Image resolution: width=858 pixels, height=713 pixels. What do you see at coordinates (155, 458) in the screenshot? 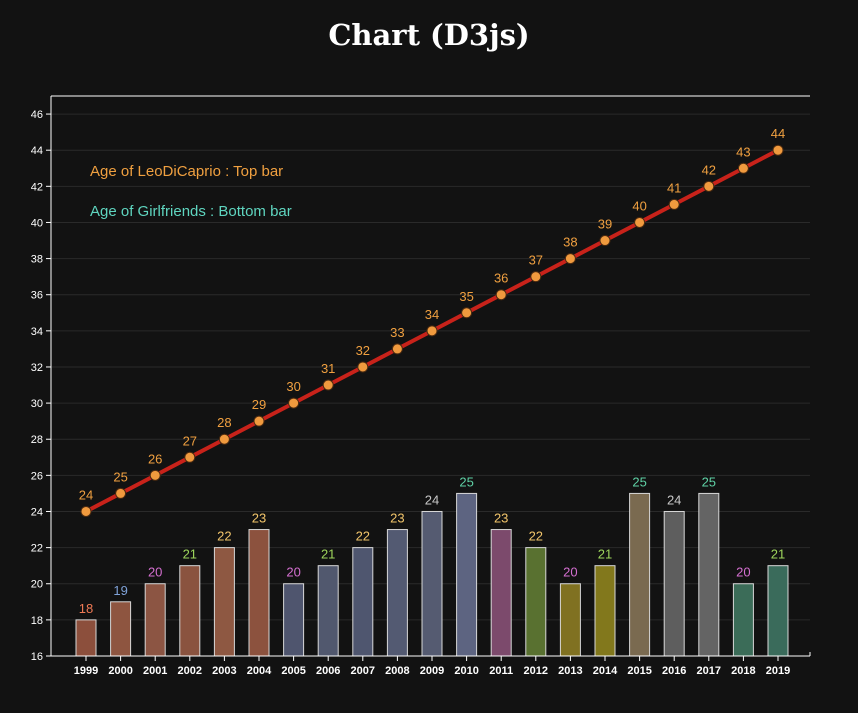
I see `line-value-label: 26` at bounding box center [155, 458].